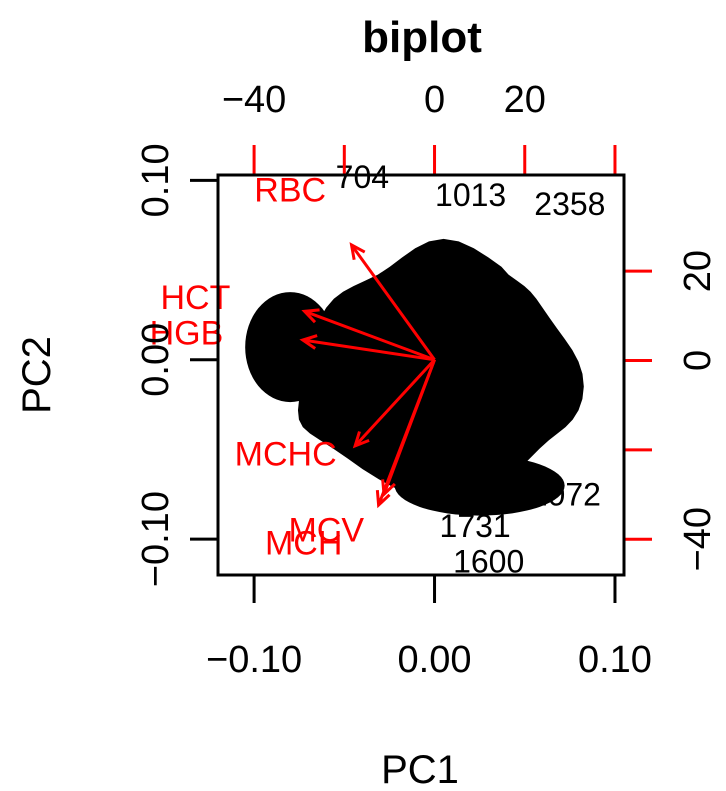 Image resolution: width=726 pixels, height=791 pixels. I want to click on x-tick-label: 0.10, so click(615, 660).